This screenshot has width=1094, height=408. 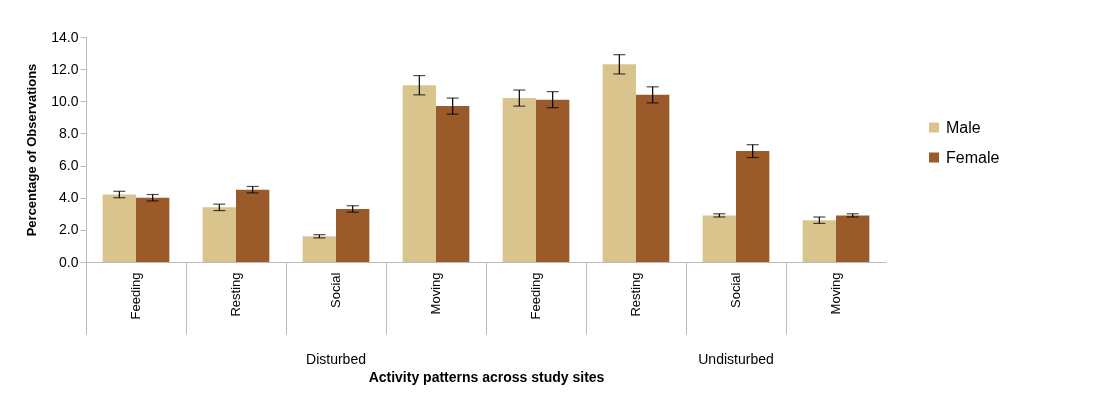 What do you see at coordinates (69, 197) in the screenshot?
I see `y-tick-label: 4.0` at bounding box center [69, 197].